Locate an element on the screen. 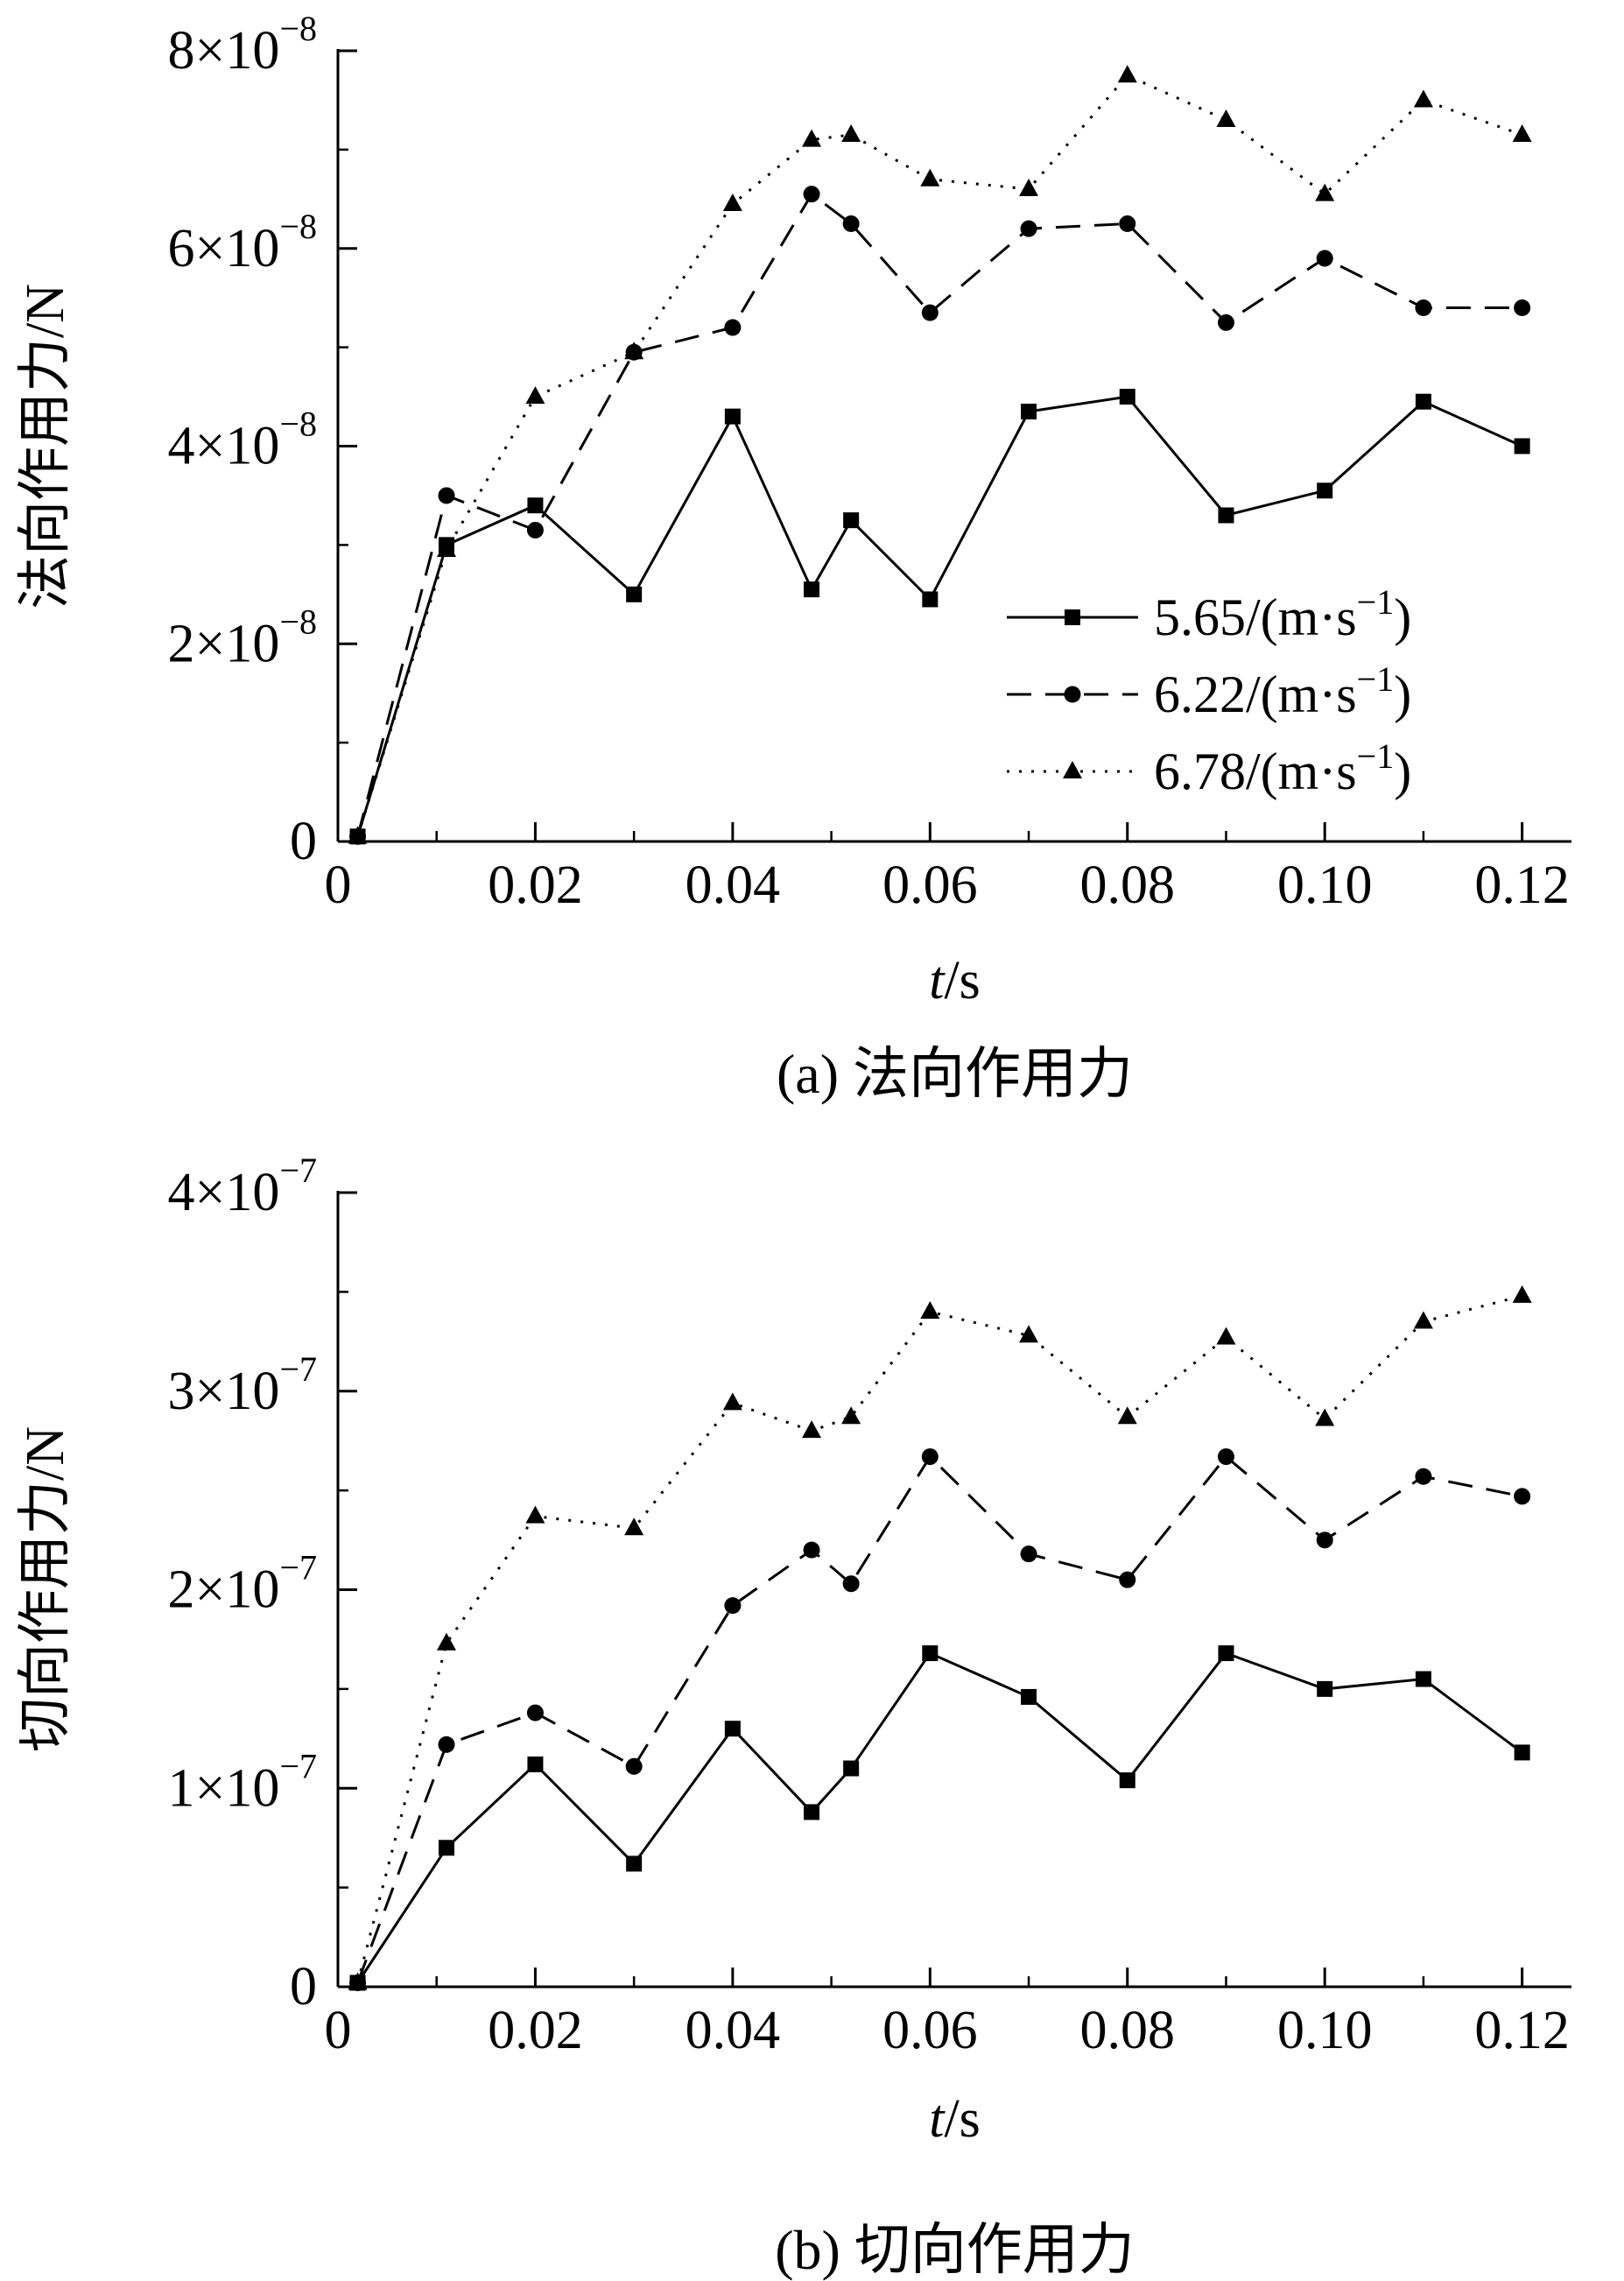  chart-b-x-axis-label: t/s is located at coordinates (954, 2119).